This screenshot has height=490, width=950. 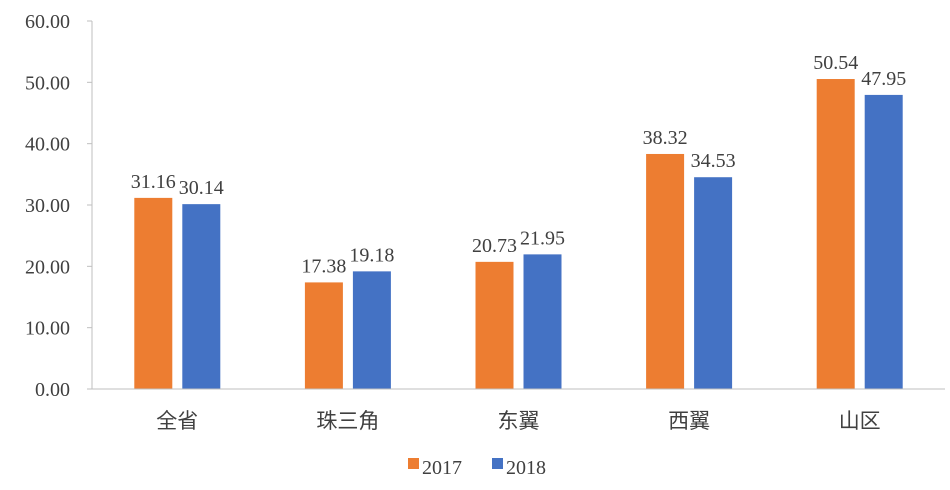 What do you see at coordinates (689, 421) in the screenshot?
I see `x-category-label: 西翼` at bounding box center [689, 421].